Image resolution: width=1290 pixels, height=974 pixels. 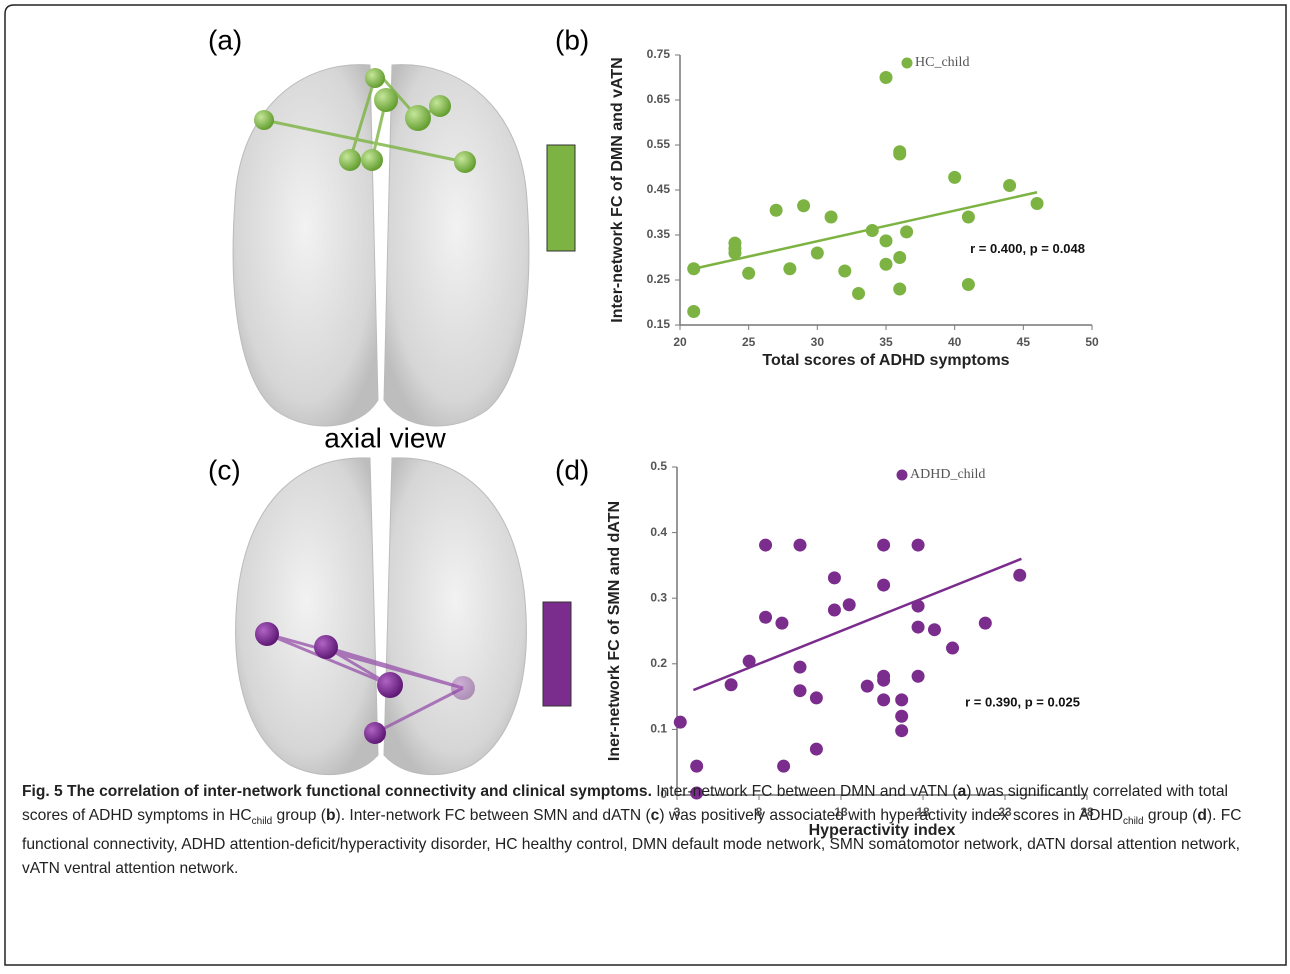 What do you see at coordinates (659, 234) in the screenshot?
I see `y-tick-label: 0.35` at bounding box center [659, 234].